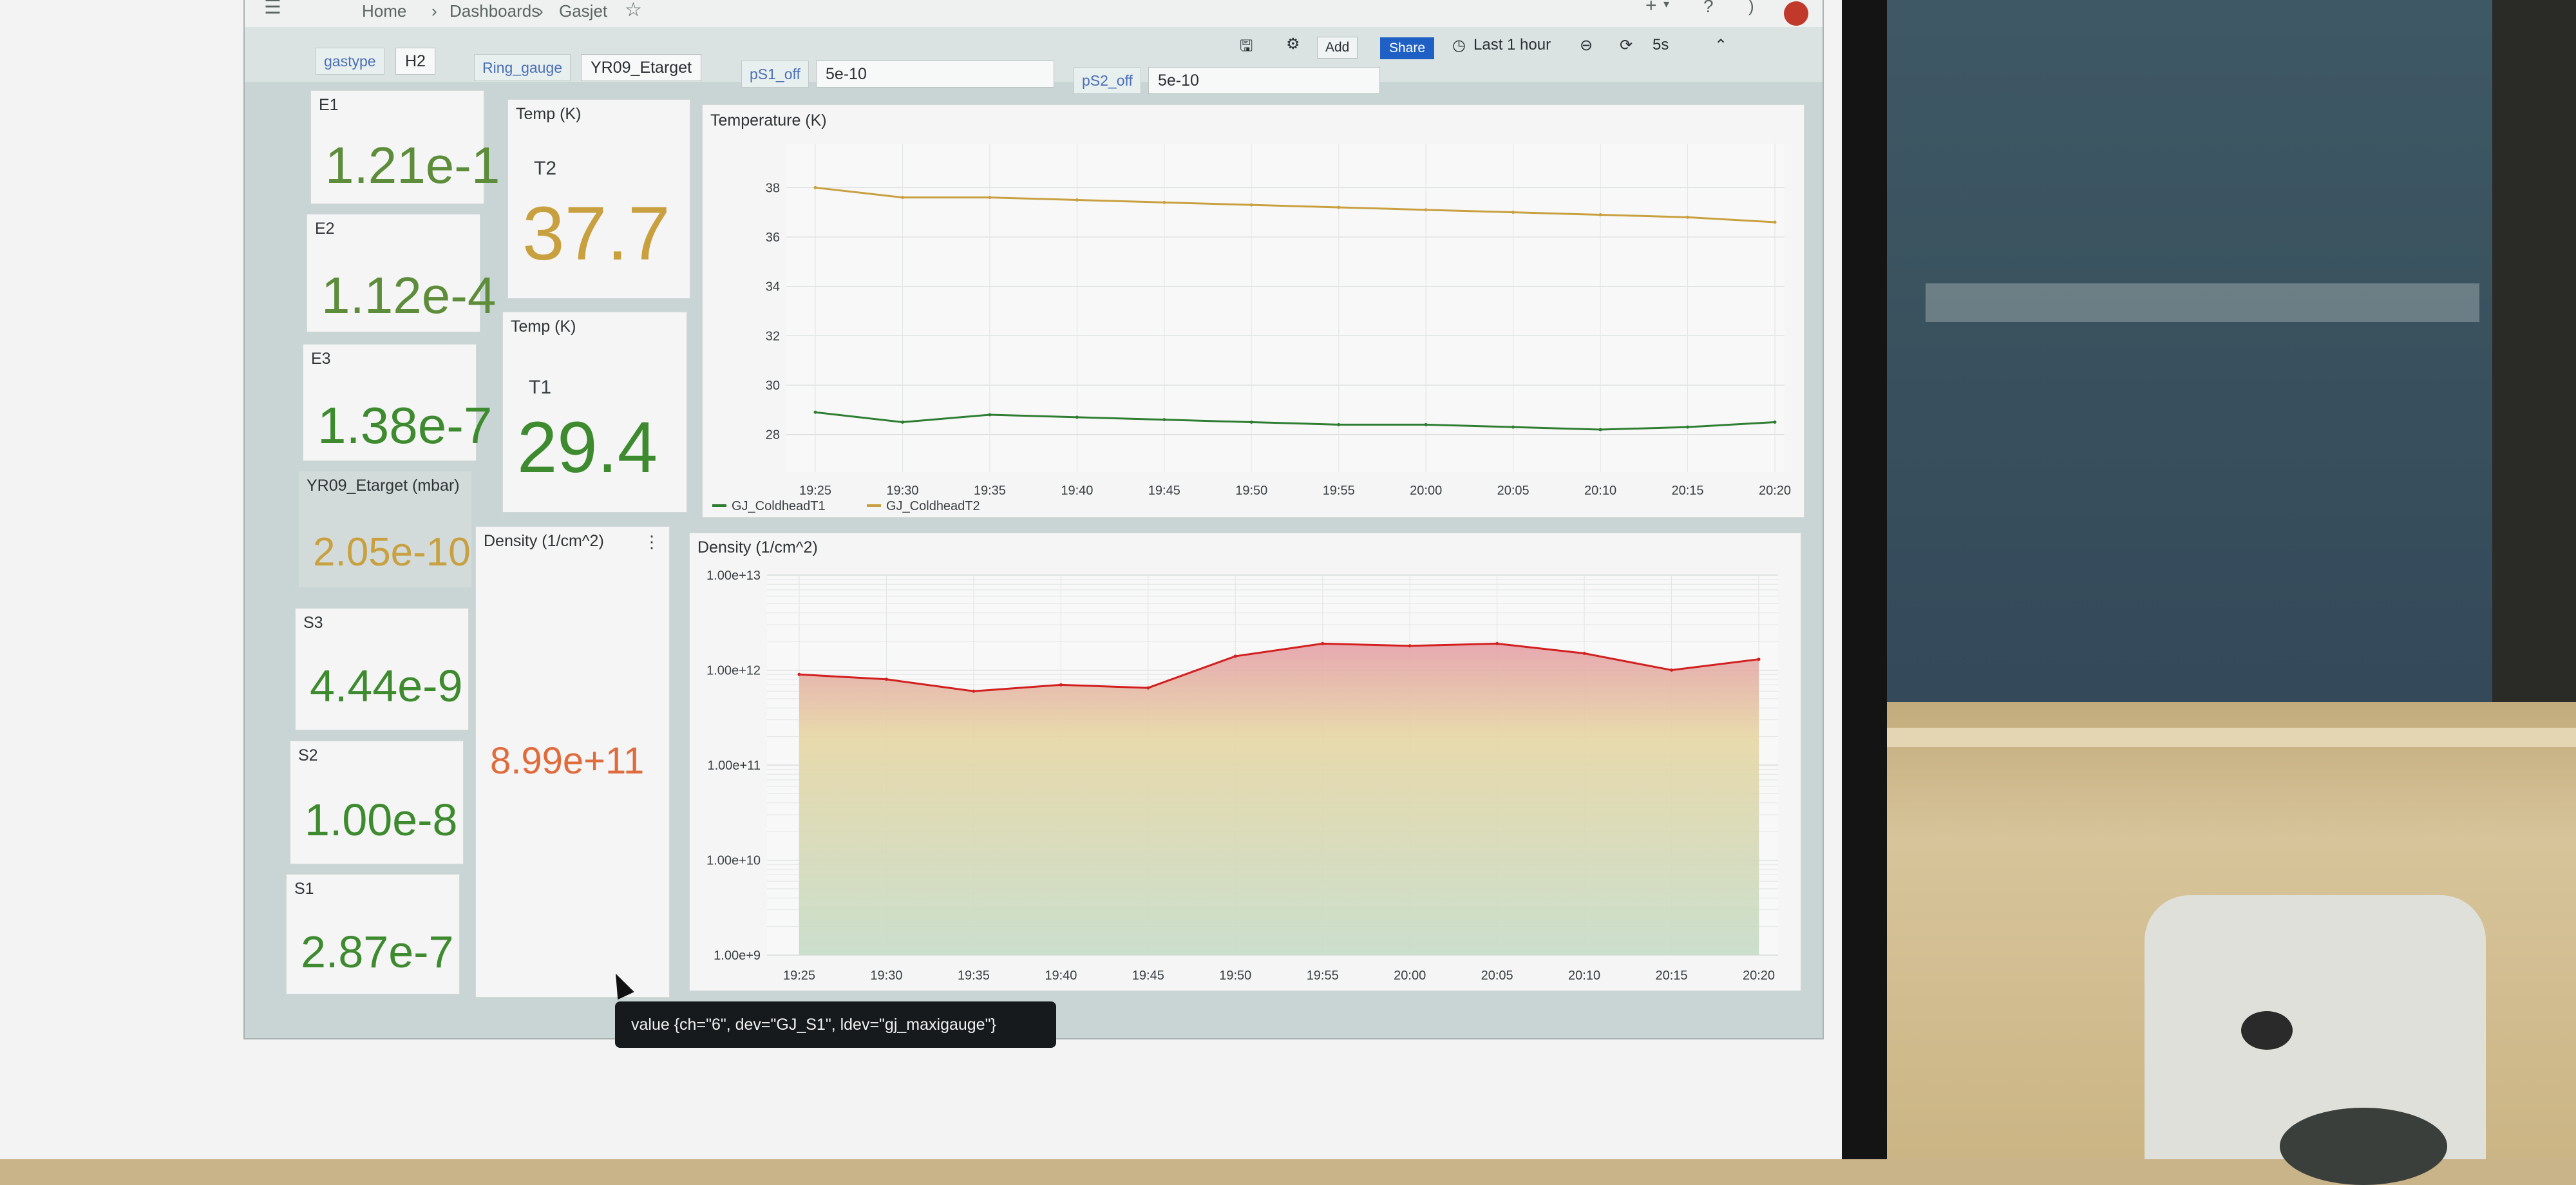 The image size is (2576, 1185). I want to click on breadcrumb-home: Home, so click(384, 11).